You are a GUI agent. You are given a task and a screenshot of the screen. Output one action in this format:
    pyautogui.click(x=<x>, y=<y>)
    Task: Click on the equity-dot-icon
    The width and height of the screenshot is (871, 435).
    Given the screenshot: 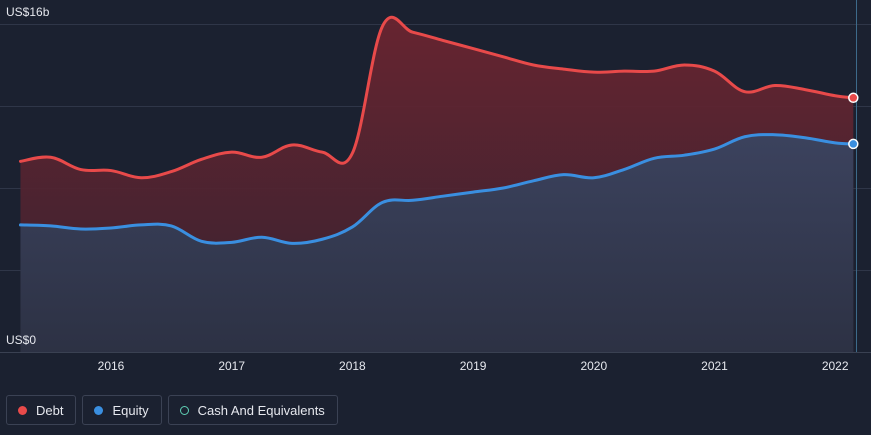 What is the action you would take?
    pyautogui.click(x=99, y=410)
    